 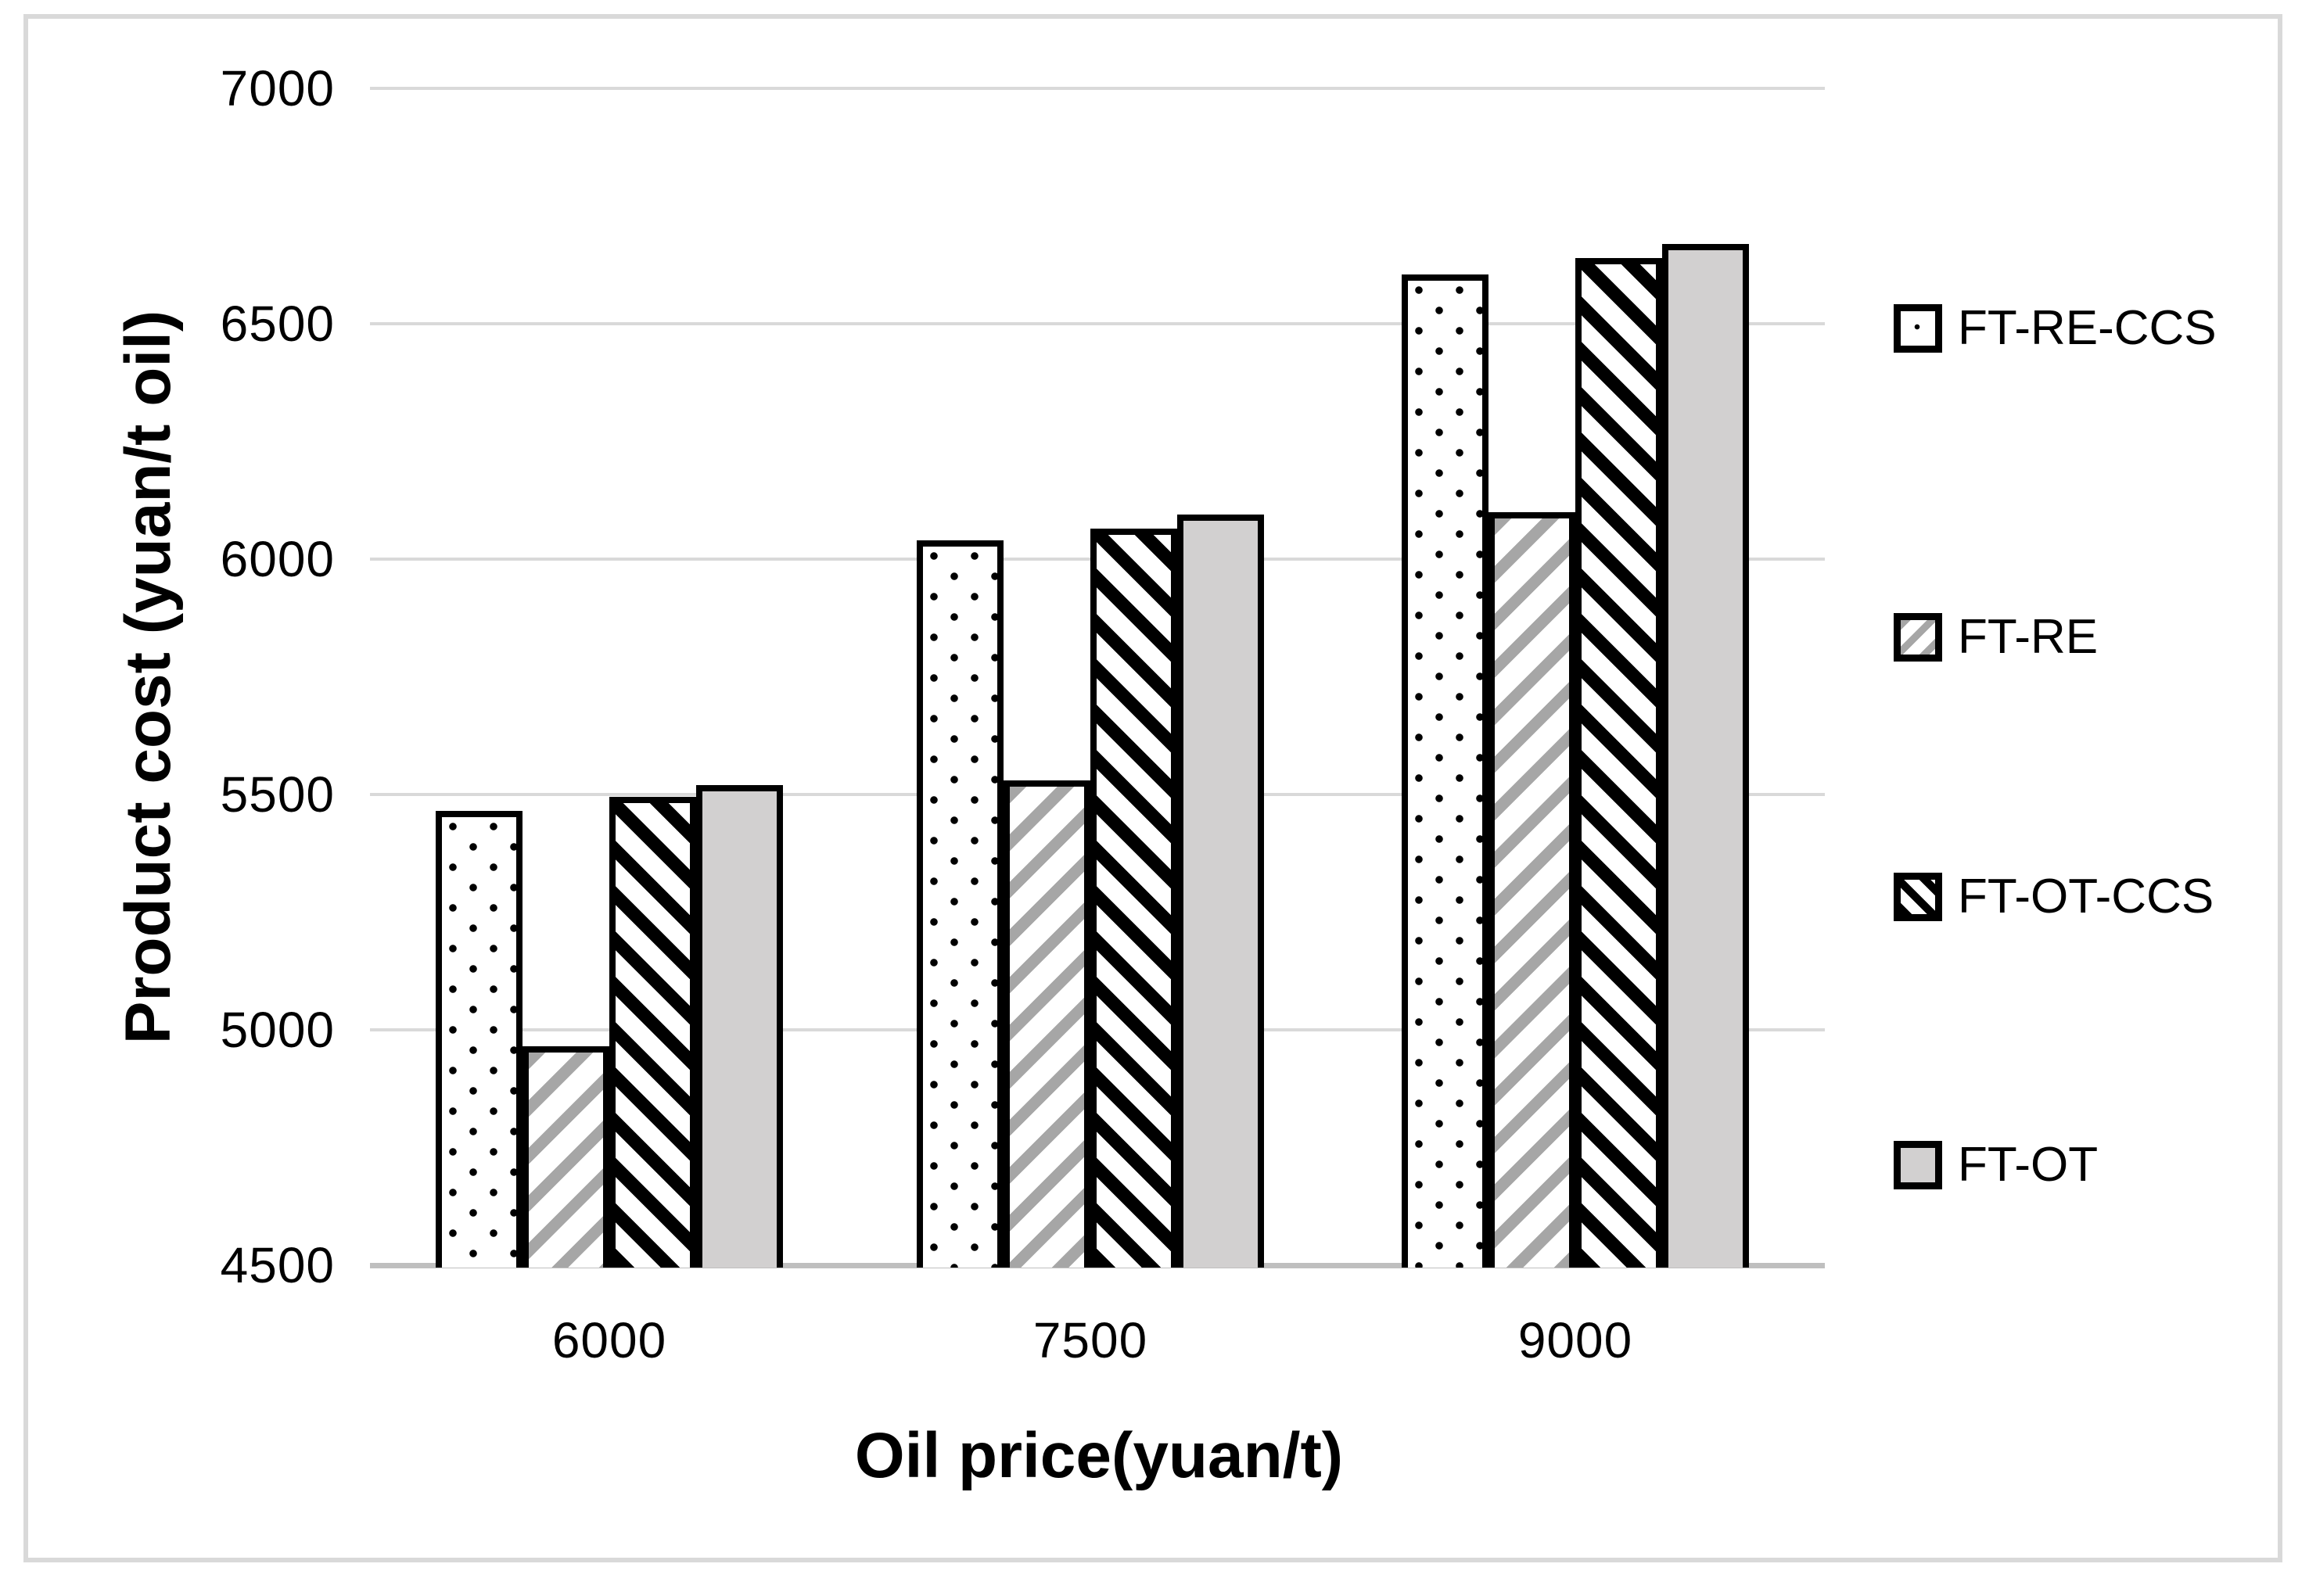 I want to click on legend-swatch-FT-RE-CCS, so click(x=1918, y=328).